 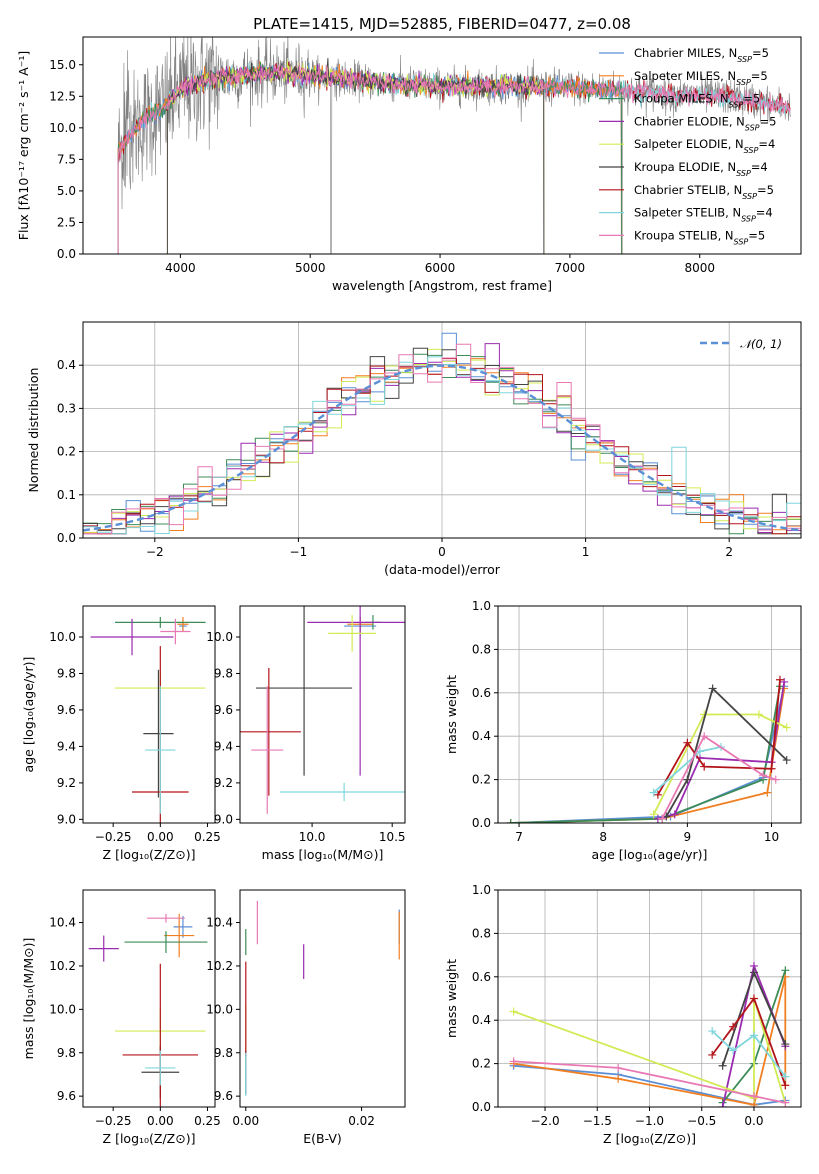 I want to click on x-tick-label: 1, so click(x=586, y=552).